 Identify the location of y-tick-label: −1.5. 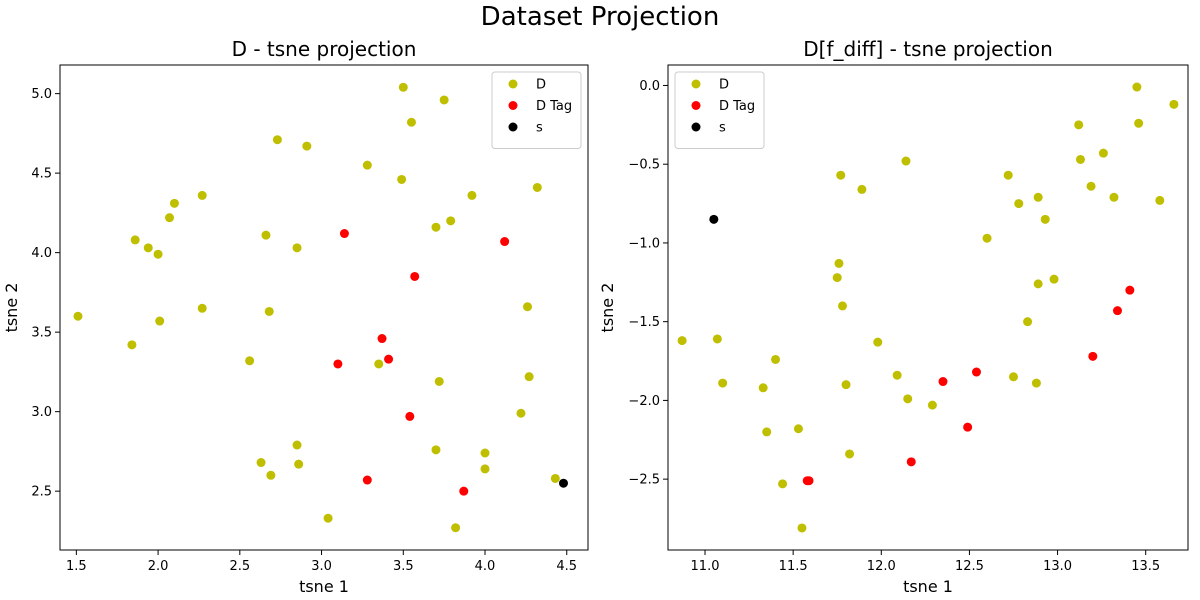
(644, 322).